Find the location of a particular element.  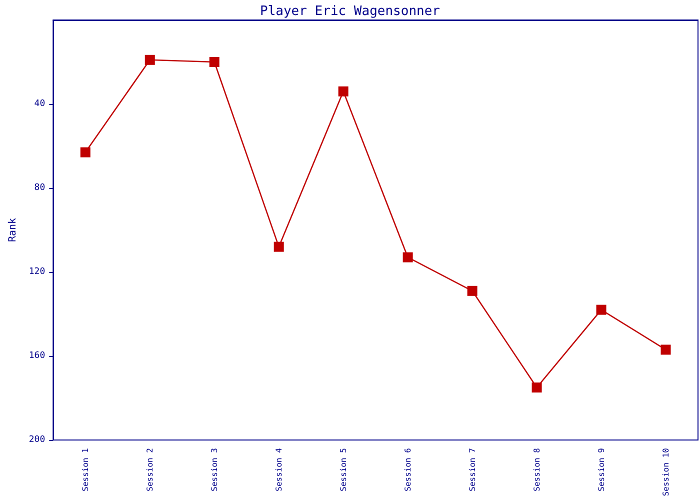

x-tick-label: Session 7 is located at coordinates (472, 470).